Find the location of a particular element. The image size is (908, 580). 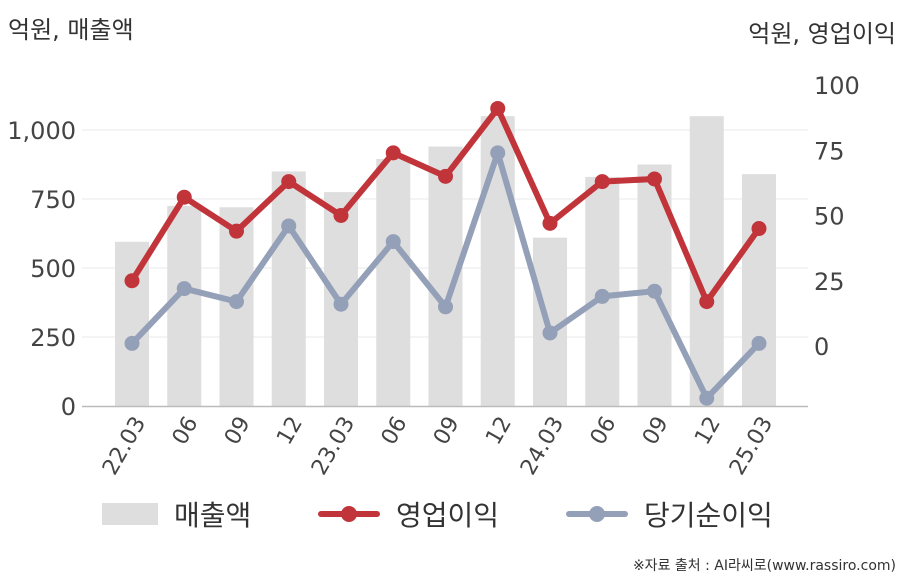

left-axis-ticks: 0 250 500 750 1,000 is located at coordinates (41, 269).